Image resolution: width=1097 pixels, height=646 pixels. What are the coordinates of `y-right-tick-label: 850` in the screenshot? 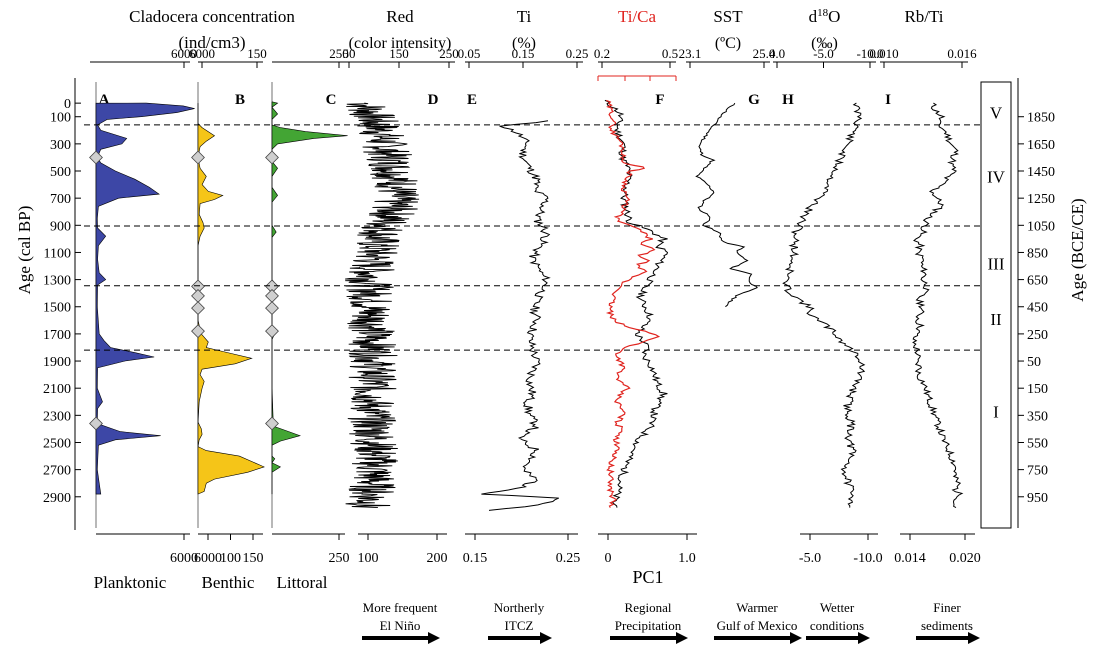 It's located at (1037, 253).